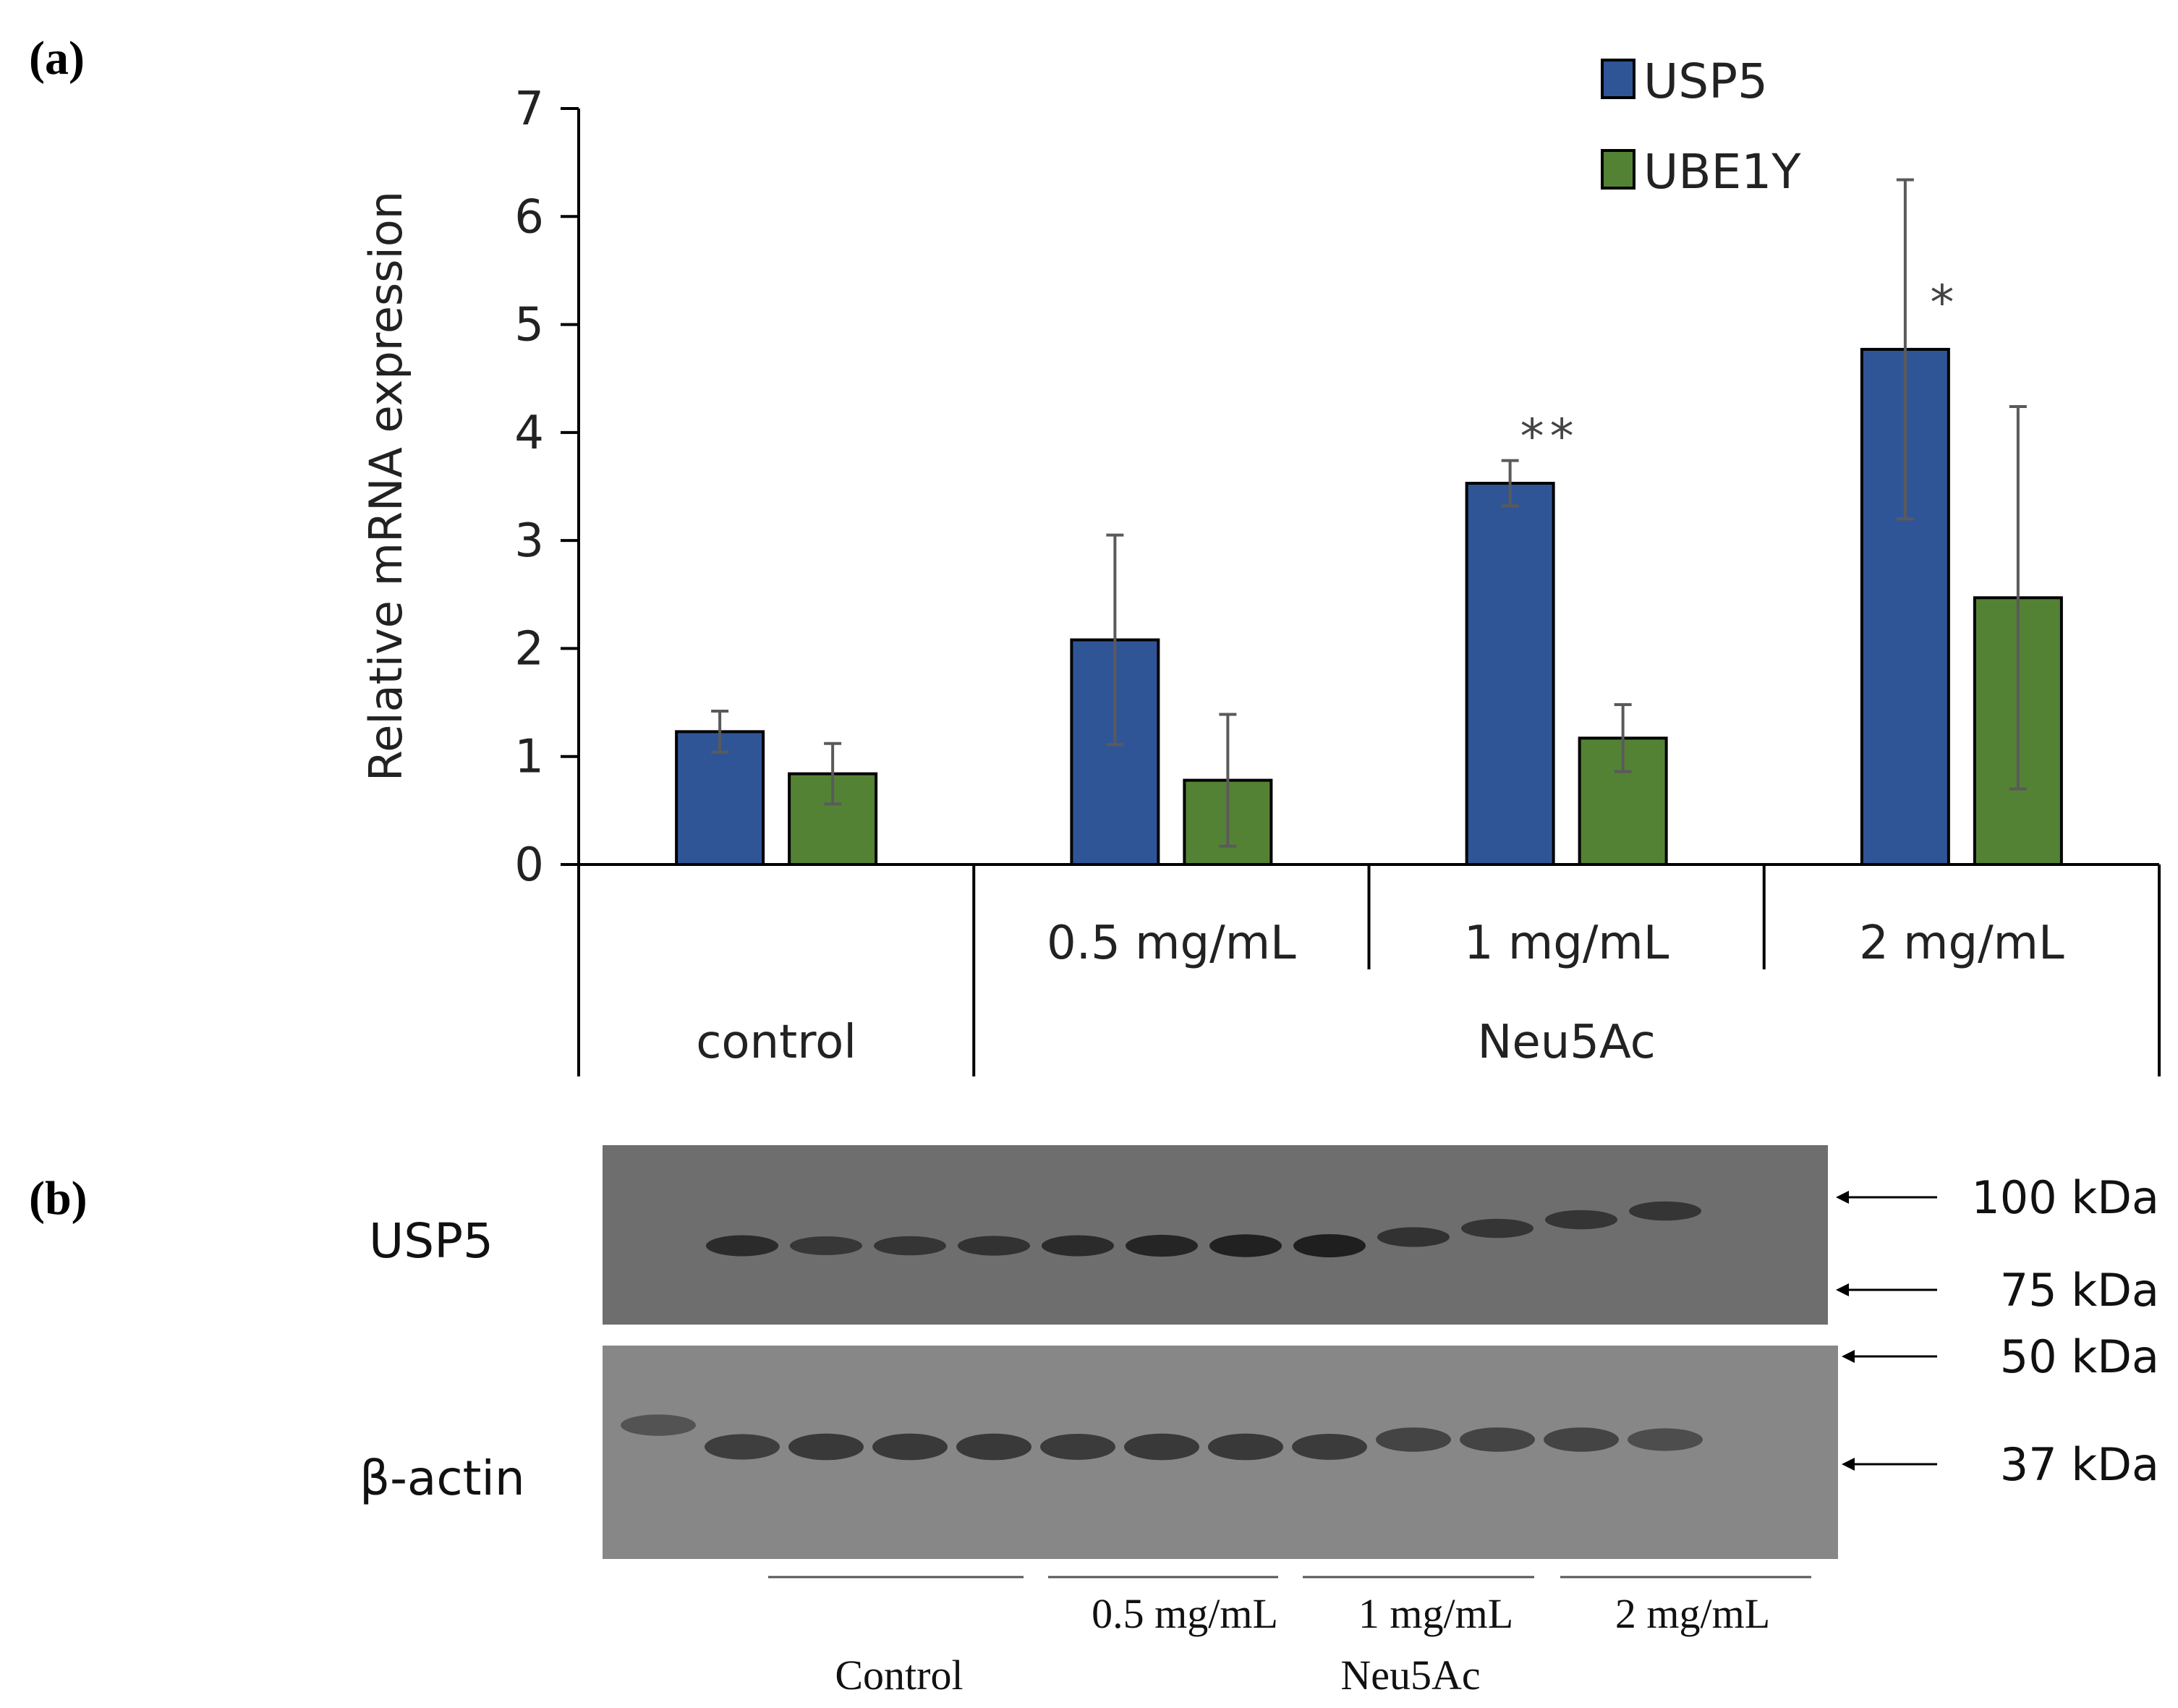 The width and height of the screenshot is (2178, 1708). I want to click on y-tick-label: 3, so click(529, 541).